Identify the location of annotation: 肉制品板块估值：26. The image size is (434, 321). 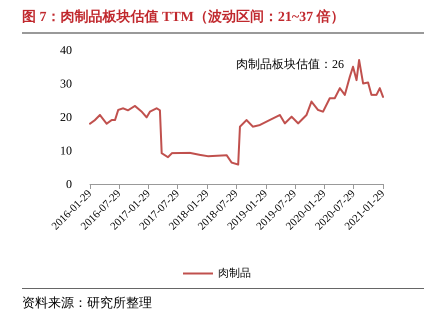
(290, 64).